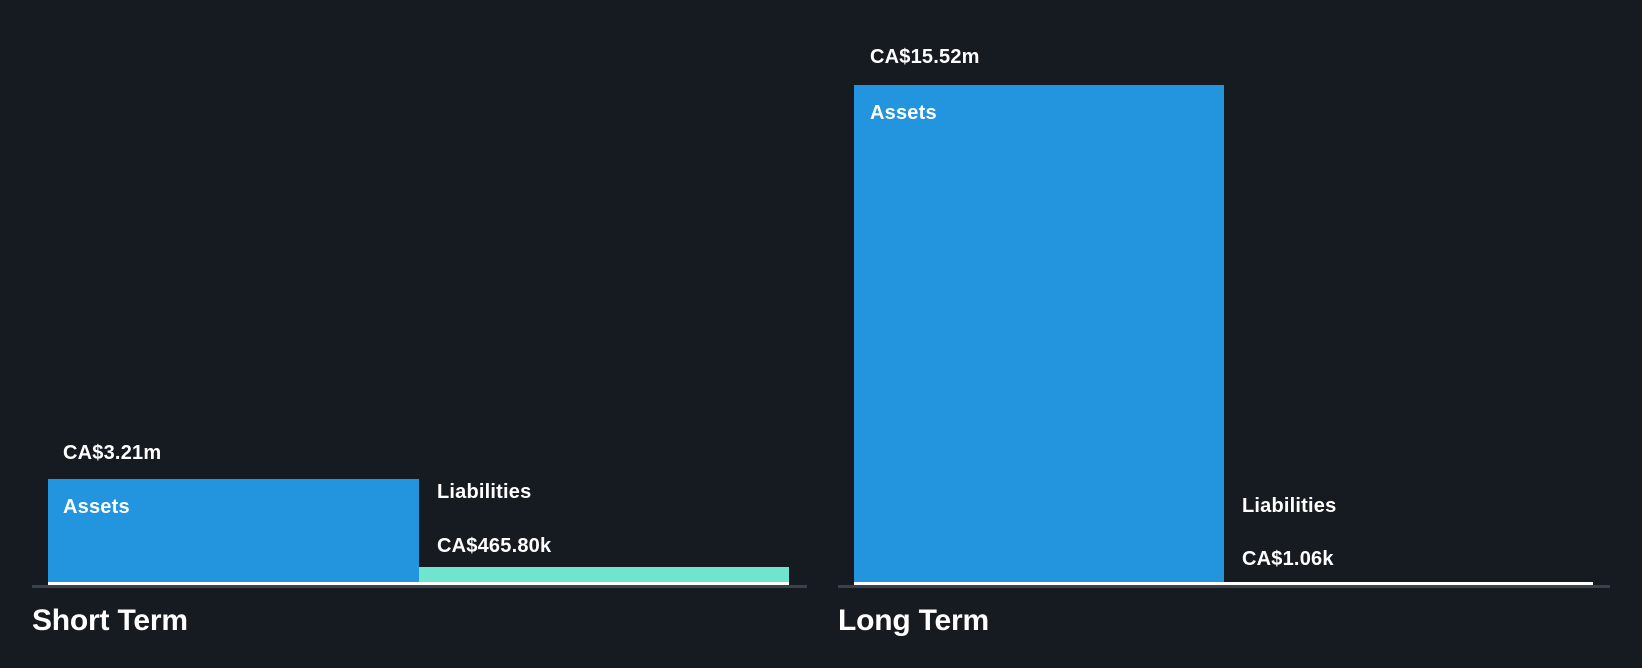 The height and width of the screenshot is (668, 1642). I want to click on long-term-assets-value: CA$15.52m, so click(925, 57).